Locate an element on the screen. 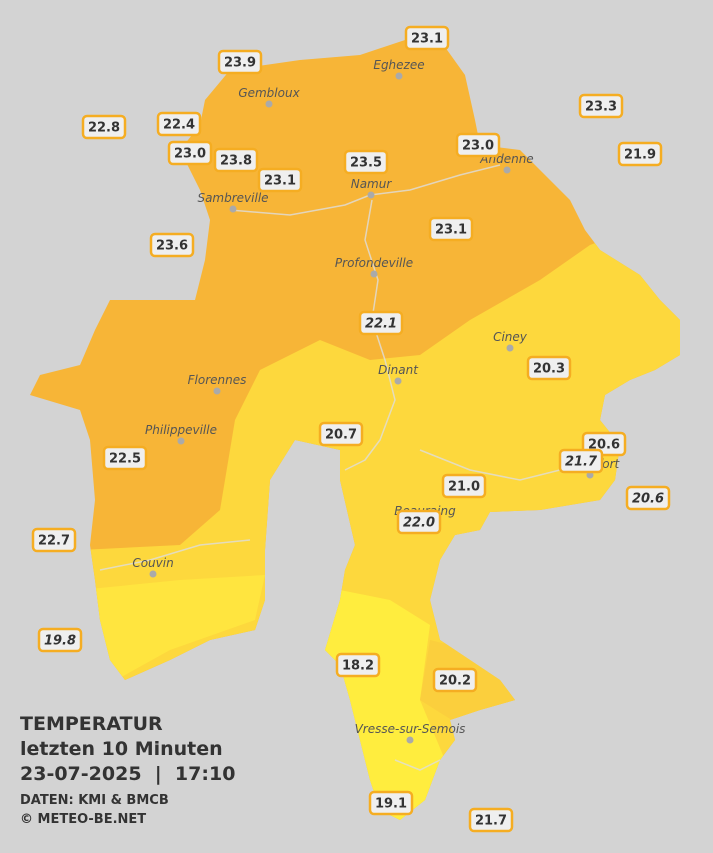 The height and width of the screenshot is (853, 713). station-value: 22.4 is located at coordinates (179, 125).